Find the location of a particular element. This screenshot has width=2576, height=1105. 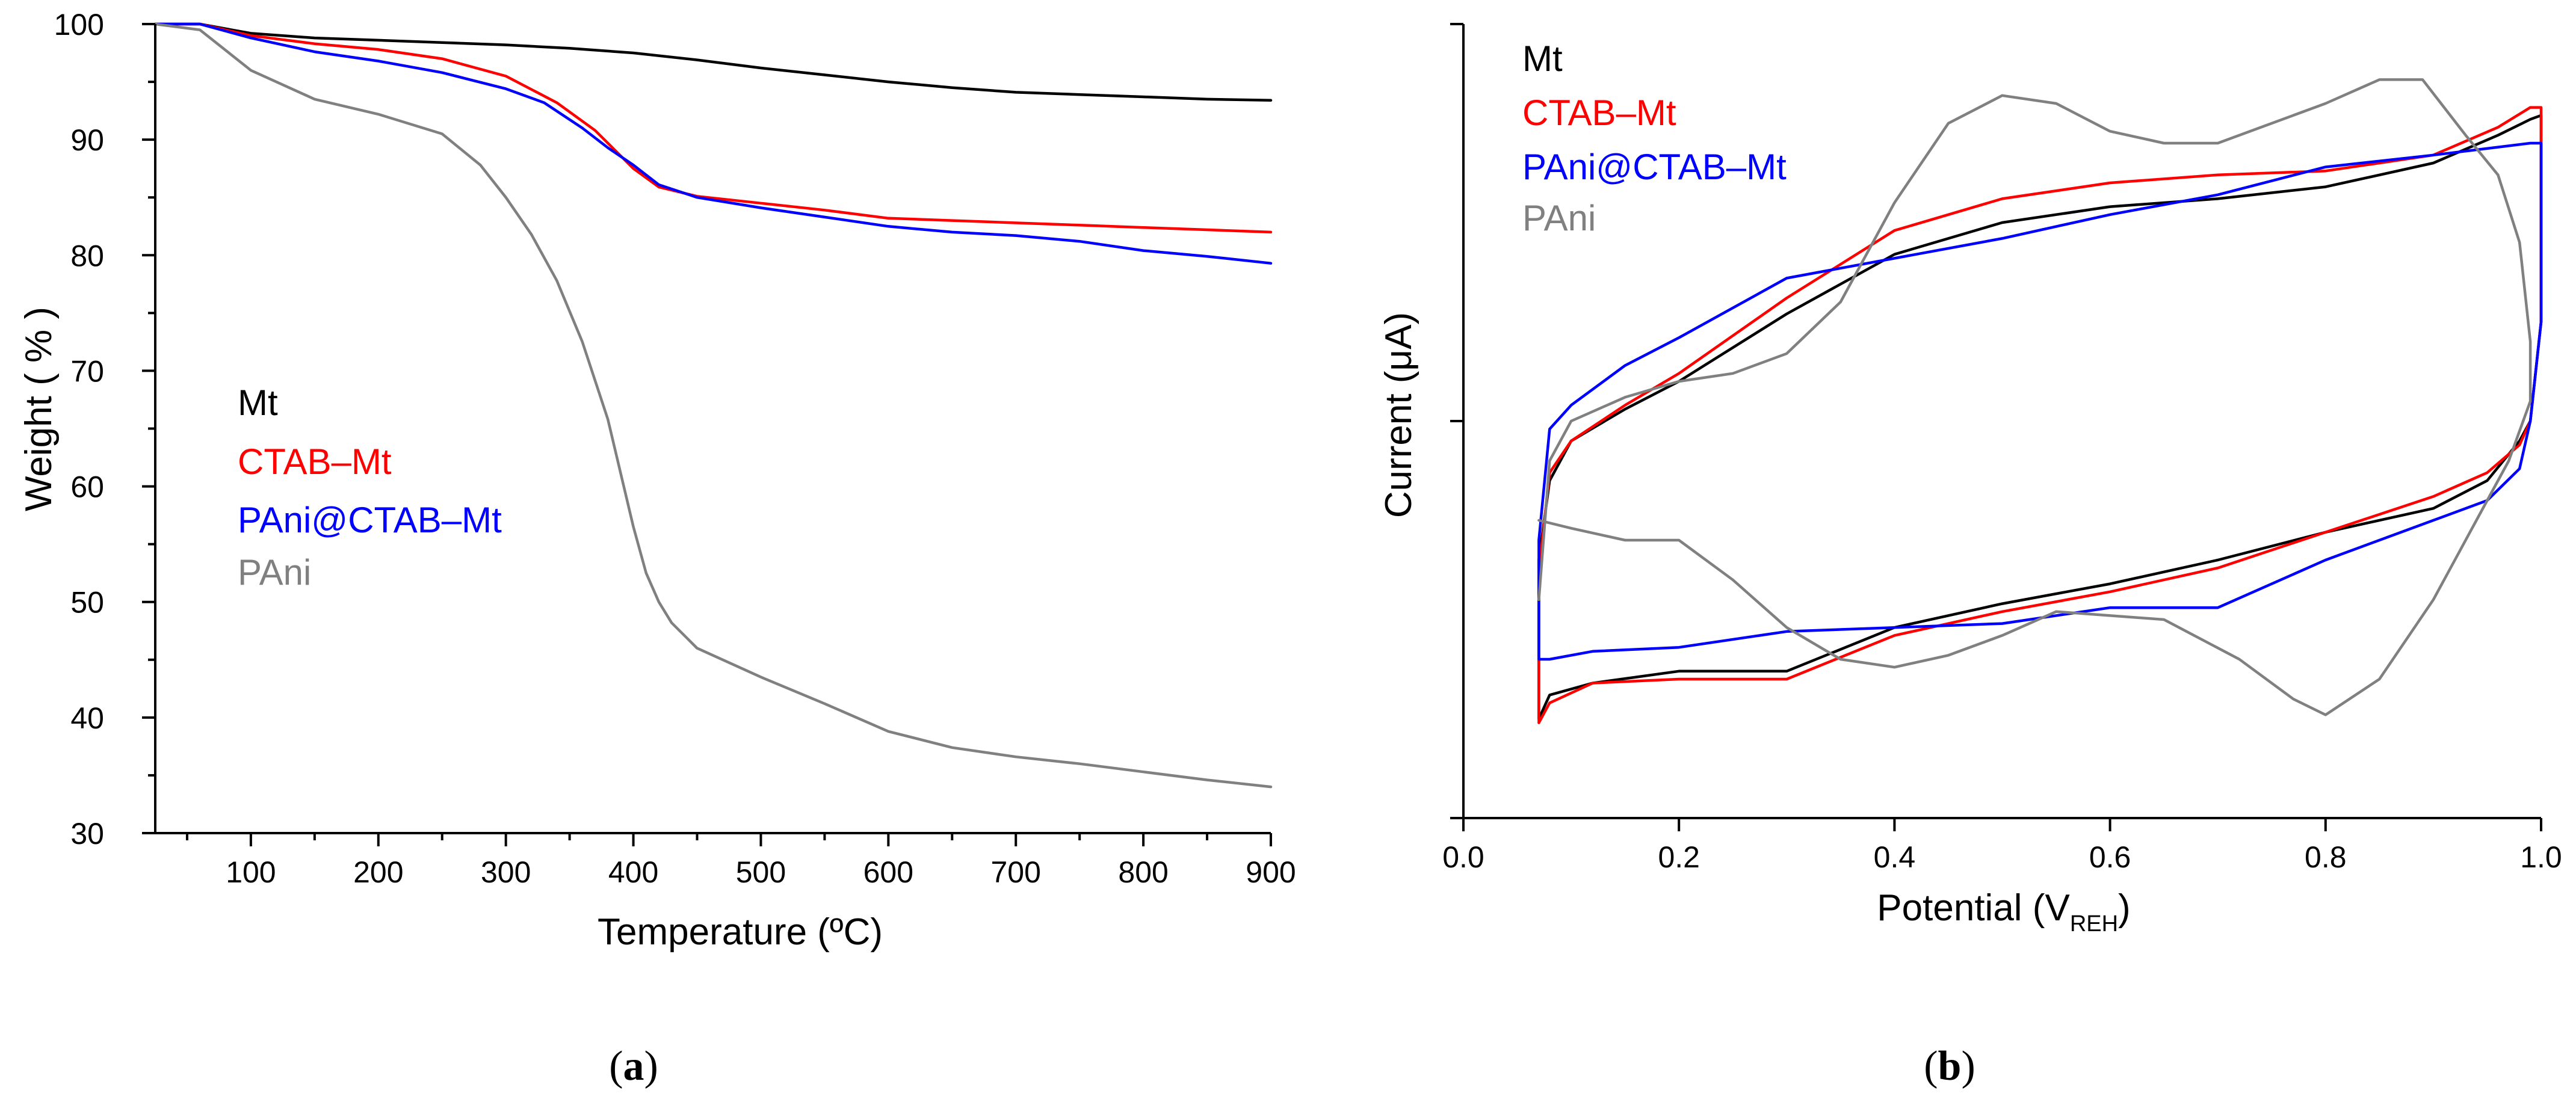

panel-a-x-tick-label: 200 is located at coordinates (378, 872).